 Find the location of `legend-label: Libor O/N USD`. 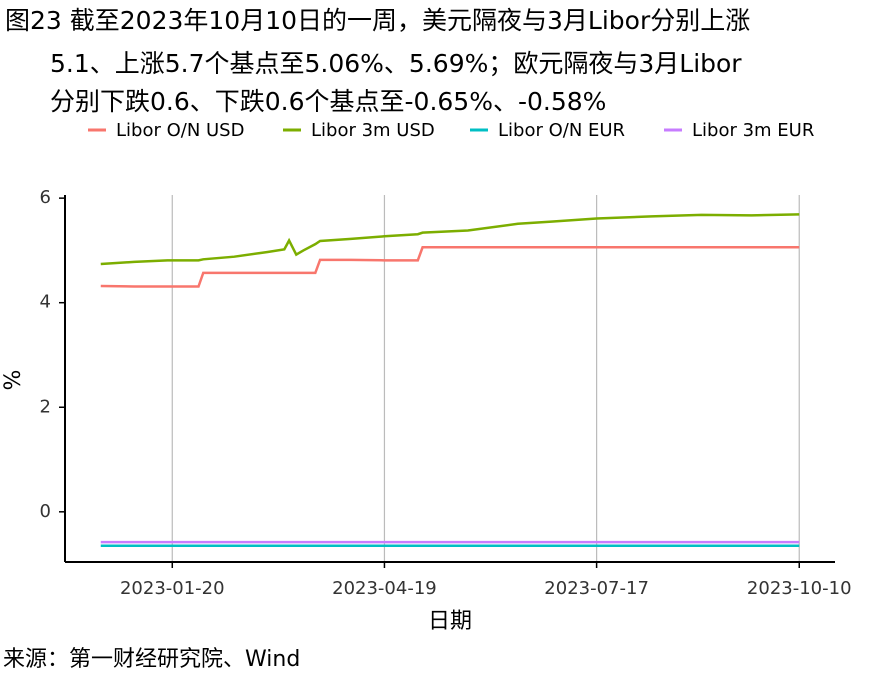

legend-label: Libor O/N USD is located at coordinates (180, 130).